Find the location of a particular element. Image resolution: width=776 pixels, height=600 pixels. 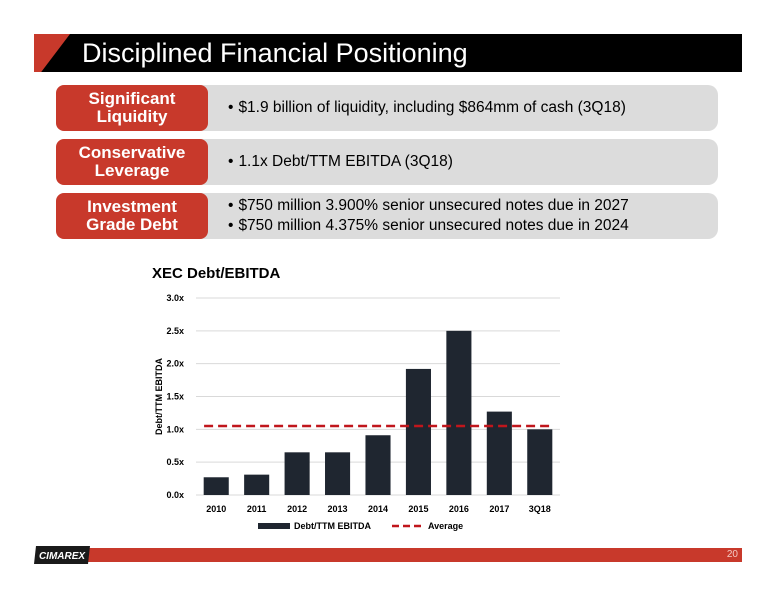

highlight-label: Investment Grade Debt is located at coordinates (132, 216).